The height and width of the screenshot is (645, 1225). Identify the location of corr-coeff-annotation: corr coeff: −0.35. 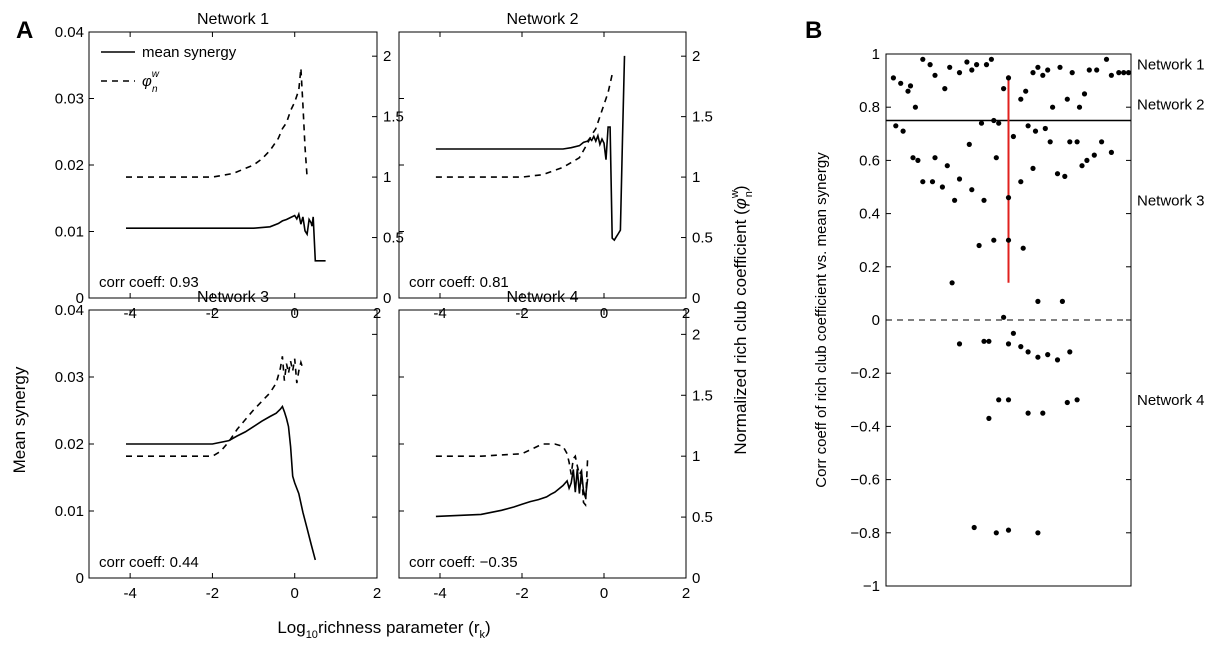
(463, 562).